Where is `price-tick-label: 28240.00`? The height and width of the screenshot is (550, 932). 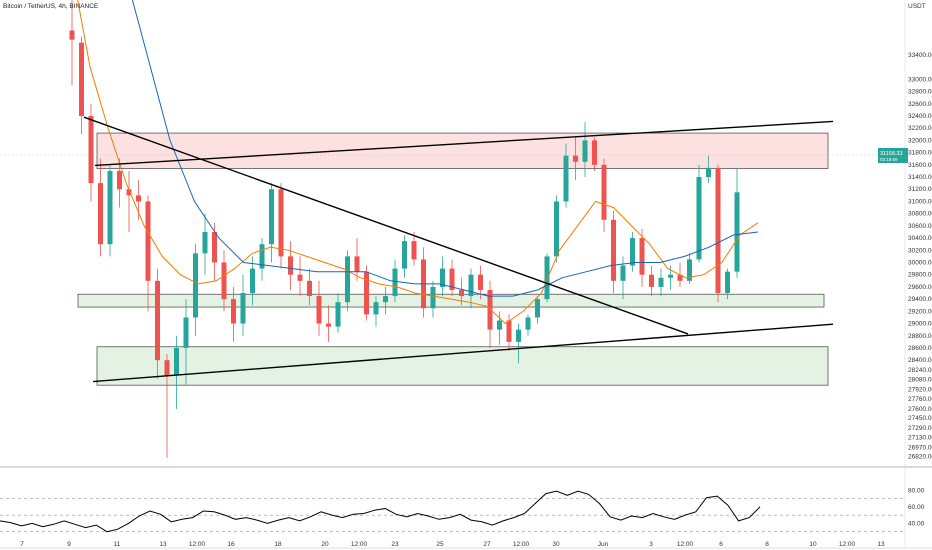 price-tick-label: 28240.00 is located at coordinates (920, 370).